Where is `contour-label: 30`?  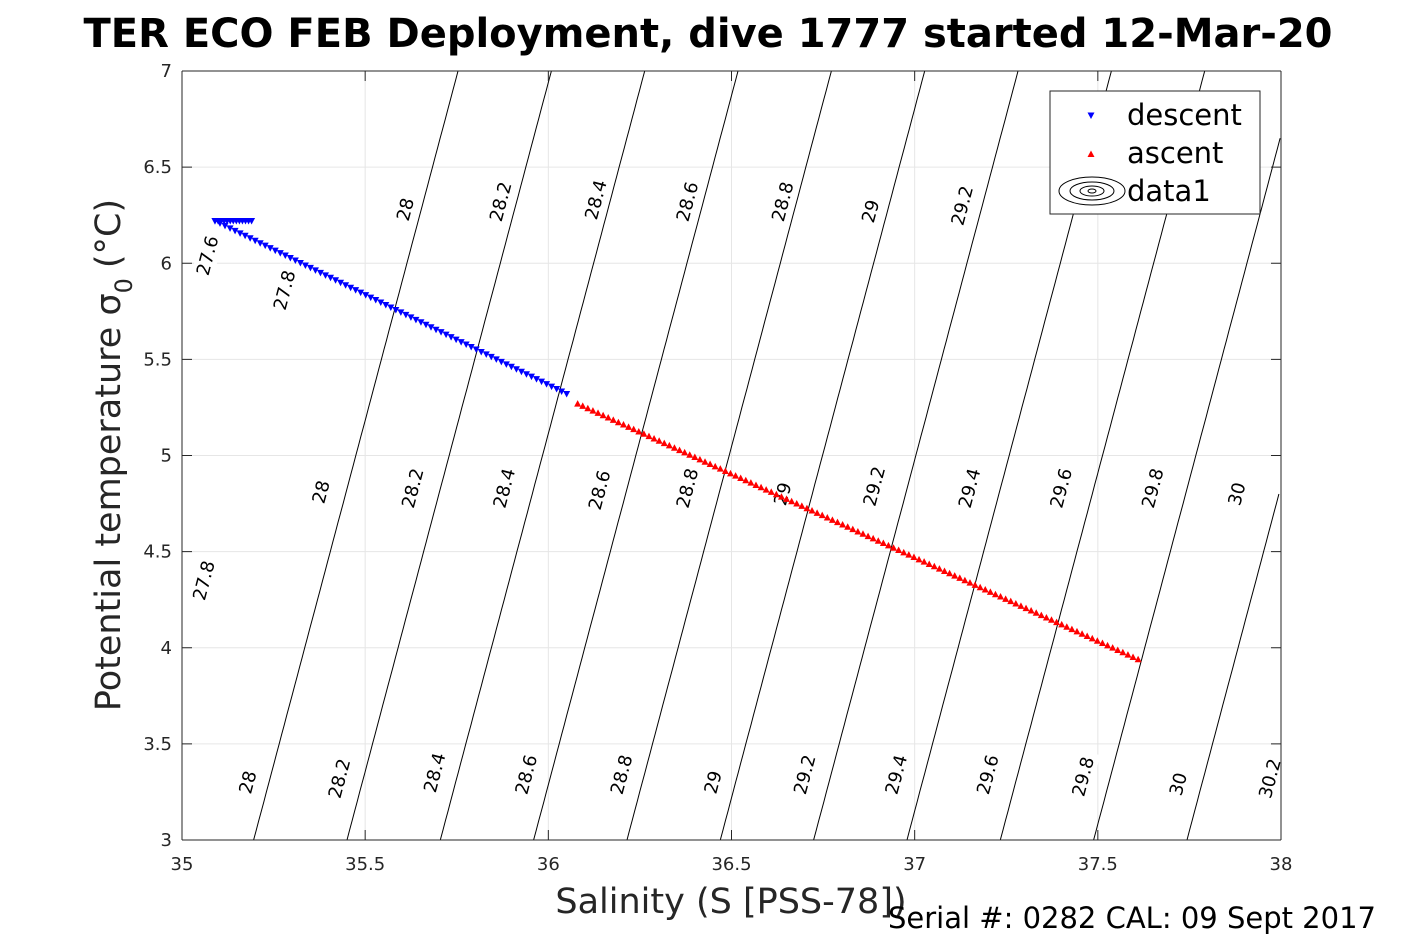 contour-label: 30 is located at coordinates (1237, 494).